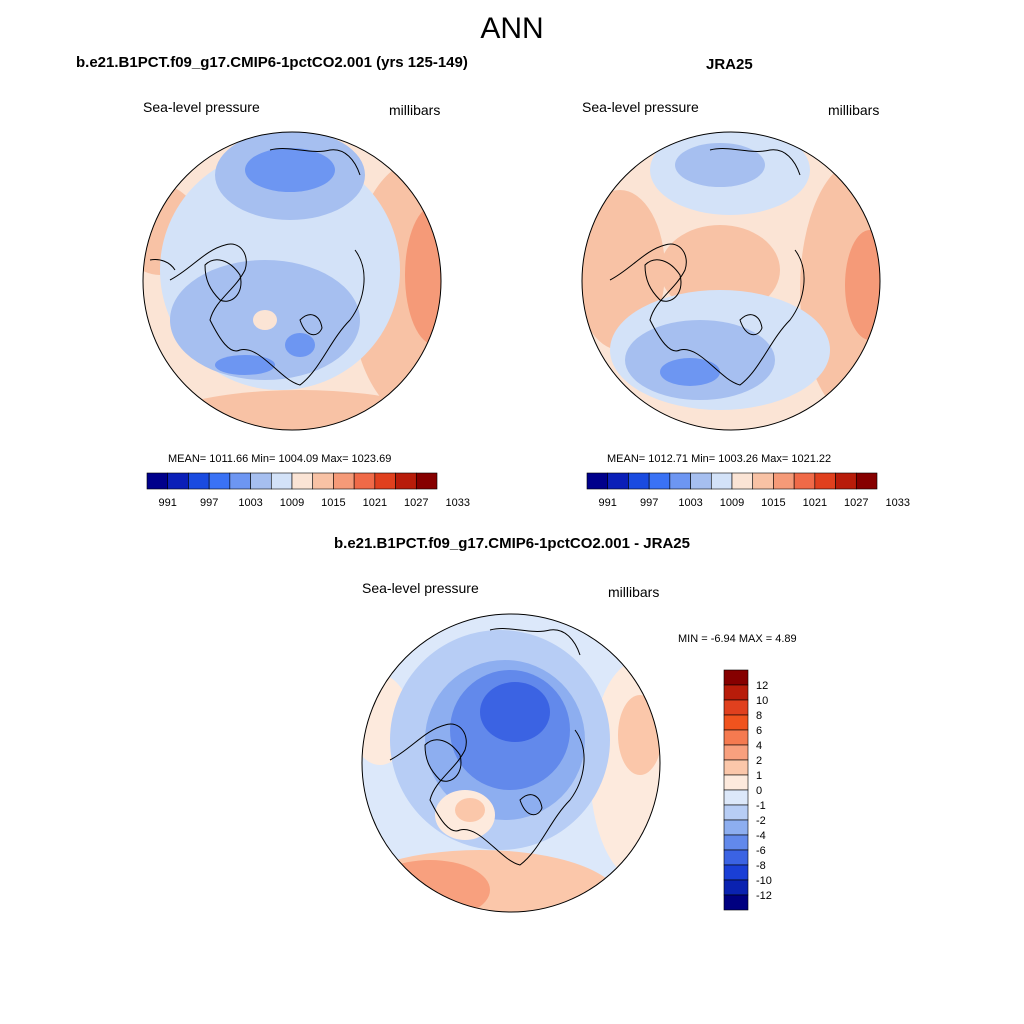  I want to click on obs-colorbar-label-2: 1003, so click(690, 503).